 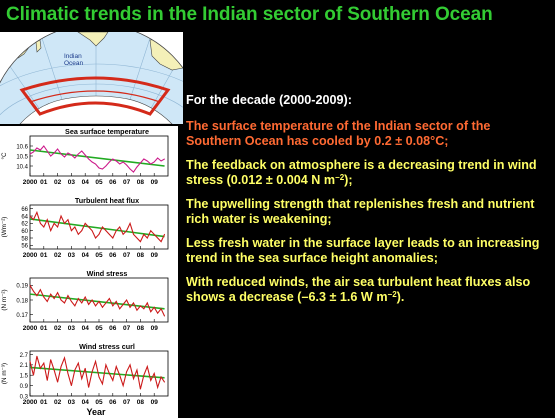 I want to click on x-axis-label: Year, so click(x=96, y=412).